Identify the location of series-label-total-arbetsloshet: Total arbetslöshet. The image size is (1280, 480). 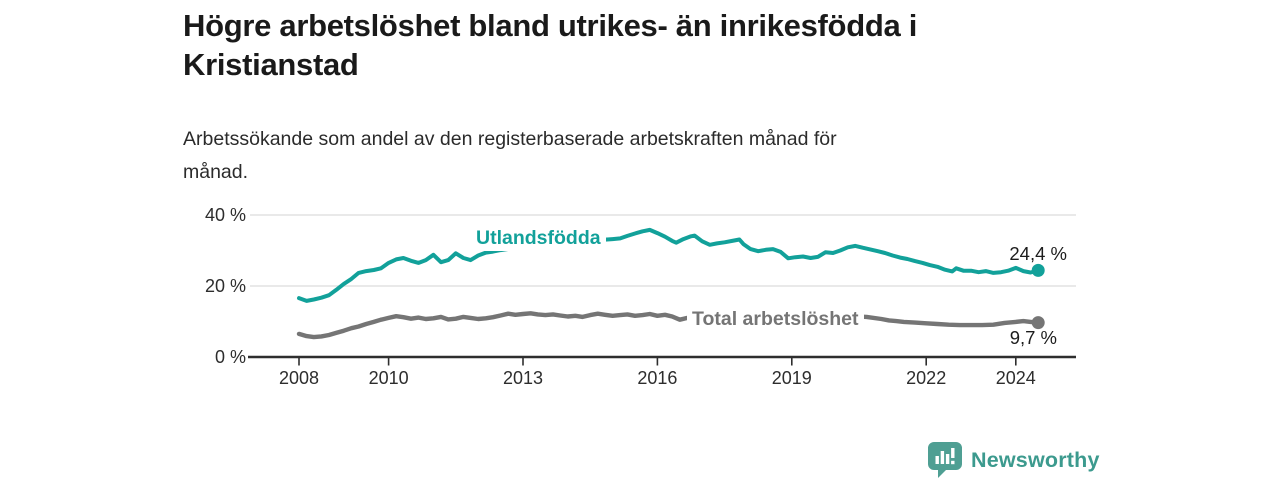
(775, 319).